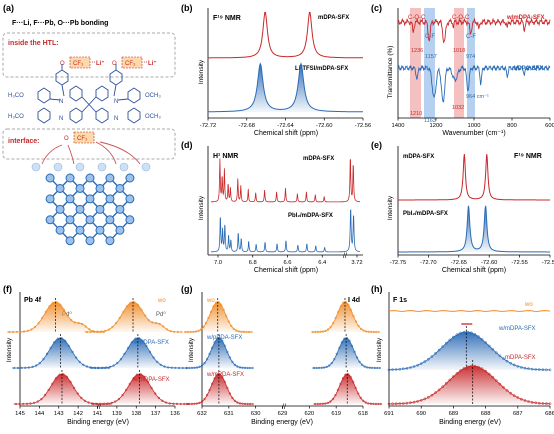 The height and width of the screenshot is (434, 554). Describe the element at coordinates (528, 305) in the screenshot. I see `h-legend-wo: wo` at that location.